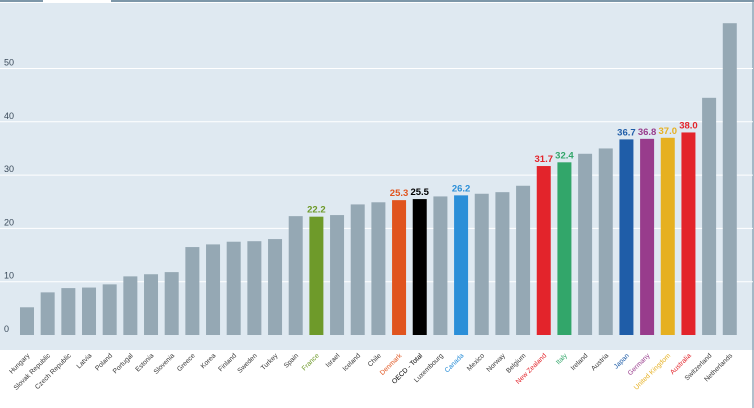 The image size is (754, 408). What do you see at coordinates (543, 250) in the screenshot?
I see `bar-new-zealand` at bounding box center [543, 250].